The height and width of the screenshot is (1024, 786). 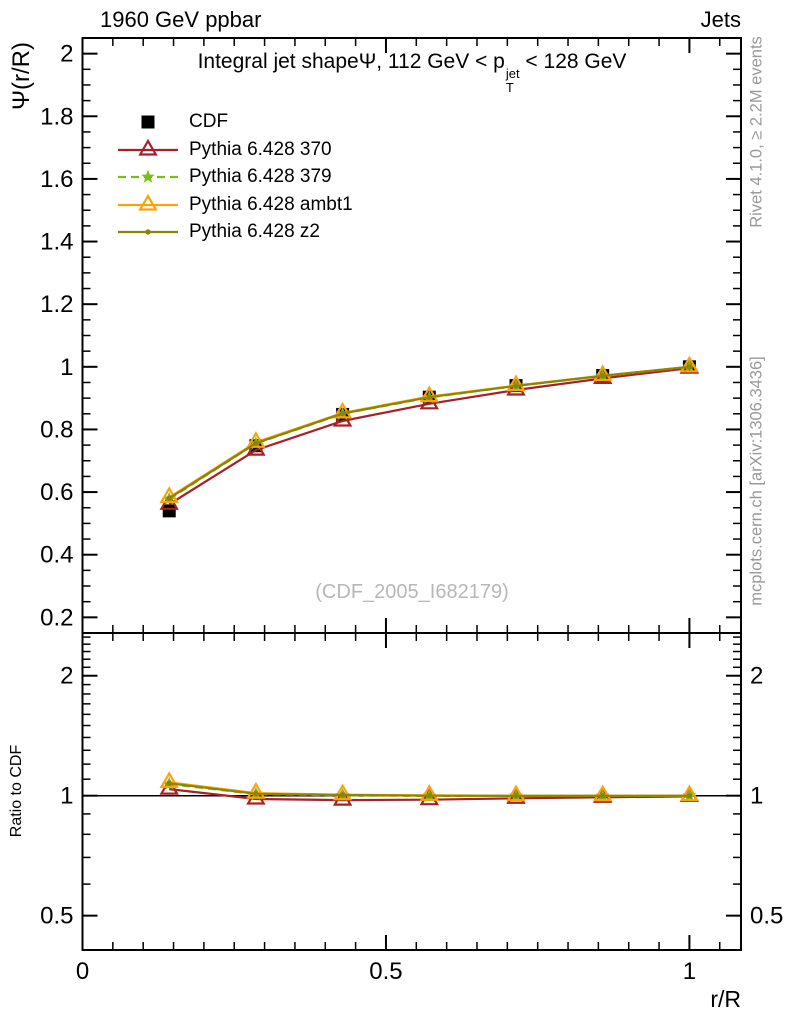 I want to click on ratio-y-tick-label-left: 1, so click(x=66, y=796).